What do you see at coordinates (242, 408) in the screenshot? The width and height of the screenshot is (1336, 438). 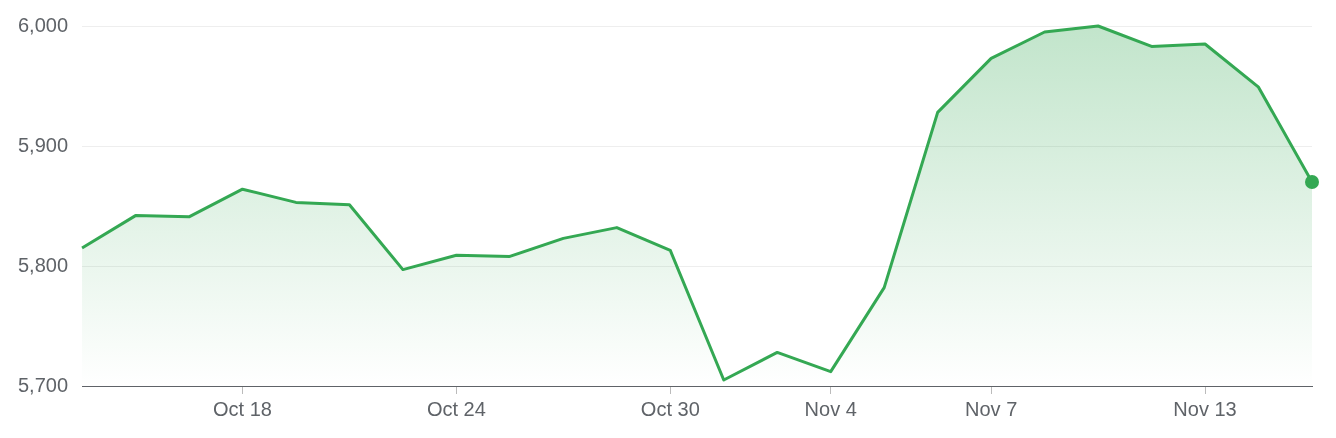 I see `x-tick-label: Oct 18` at bounding box center [242, 408].